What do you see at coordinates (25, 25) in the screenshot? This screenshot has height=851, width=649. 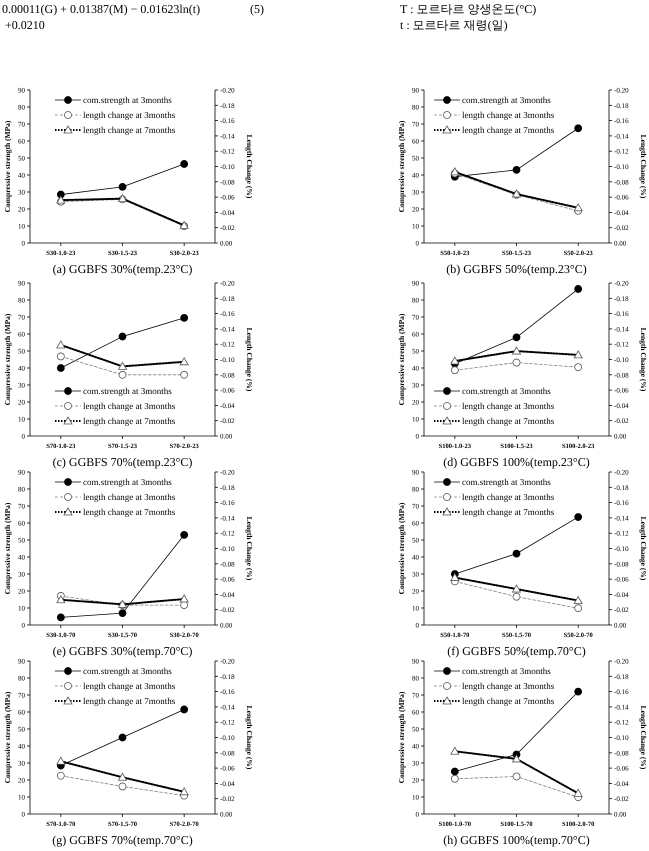 I see `text: +0.0210` at bounding box center [25, 25].